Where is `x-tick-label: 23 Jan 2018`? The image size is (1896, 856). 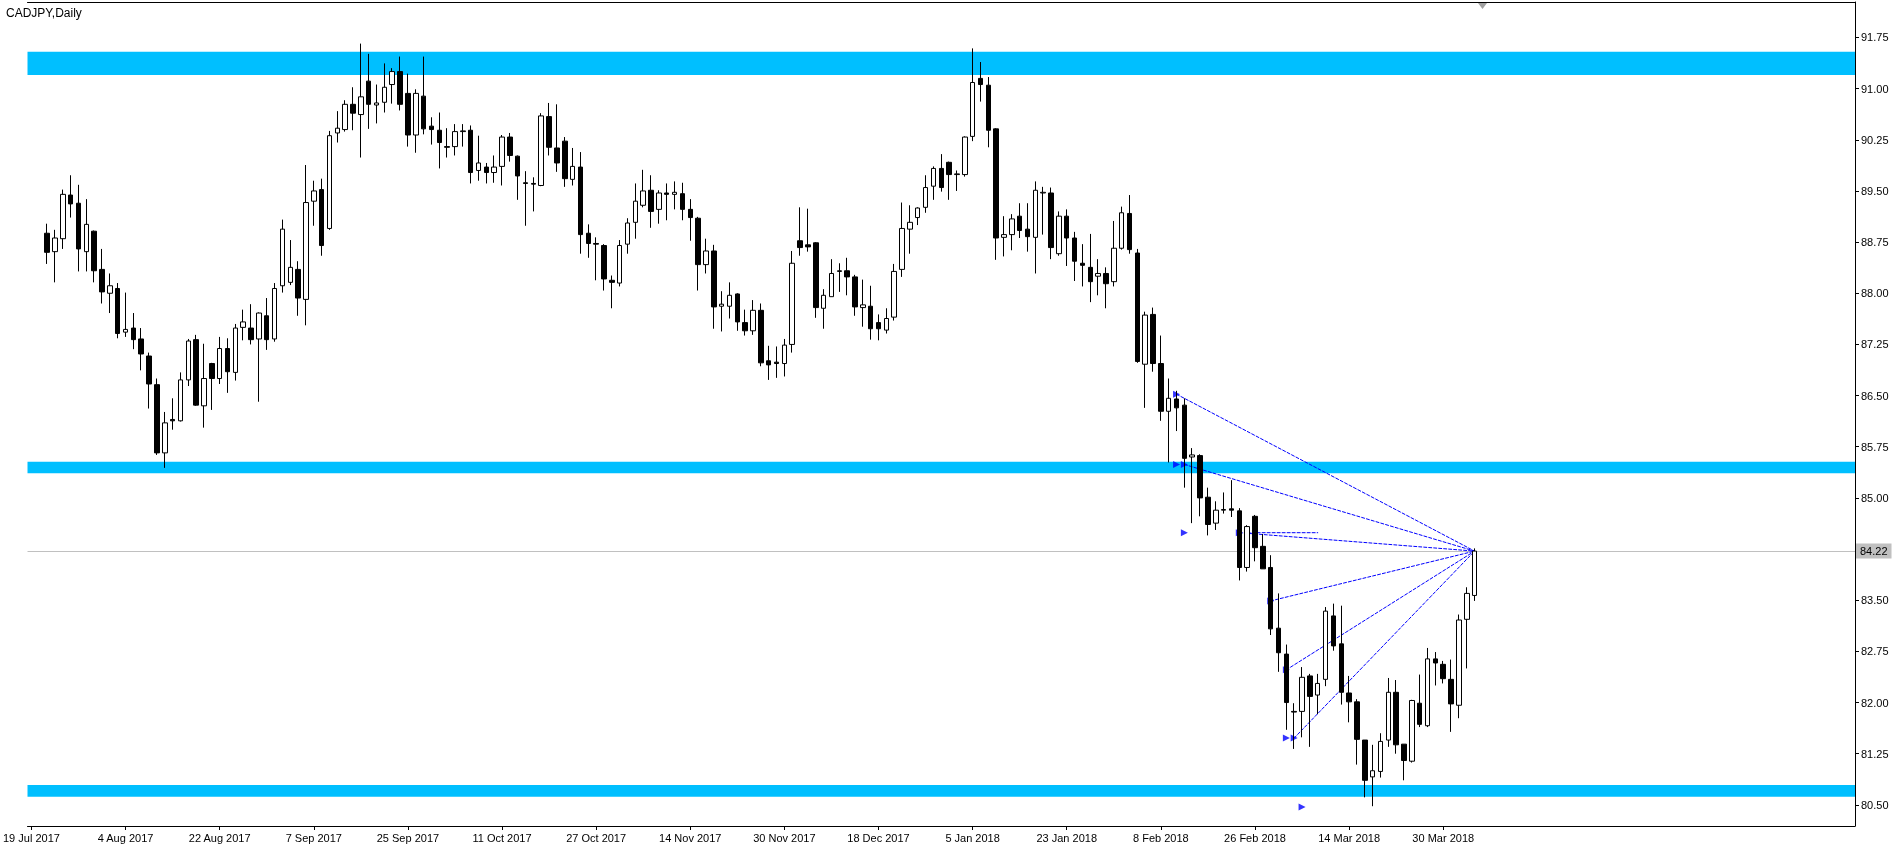 x-tick-label: 23 Jan 2018 is located at coordinates (1067, 837).